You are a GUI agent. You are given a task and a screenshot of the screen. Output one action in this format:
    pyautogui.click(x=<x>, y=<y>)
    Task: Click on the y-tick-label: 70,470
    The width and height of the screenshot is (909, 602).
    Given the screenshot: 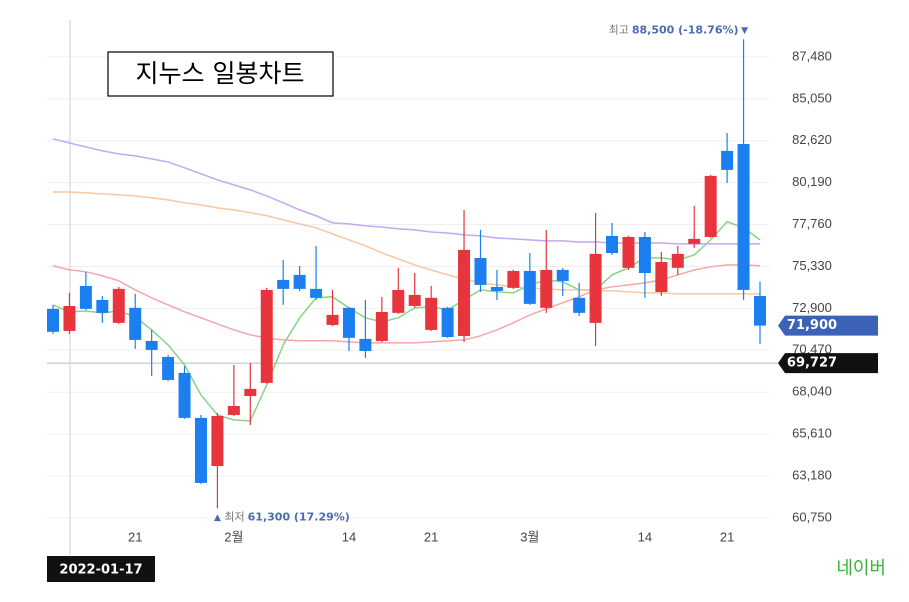 What is the action you would take?
    pyautogui.click(x=812, y=349)
    